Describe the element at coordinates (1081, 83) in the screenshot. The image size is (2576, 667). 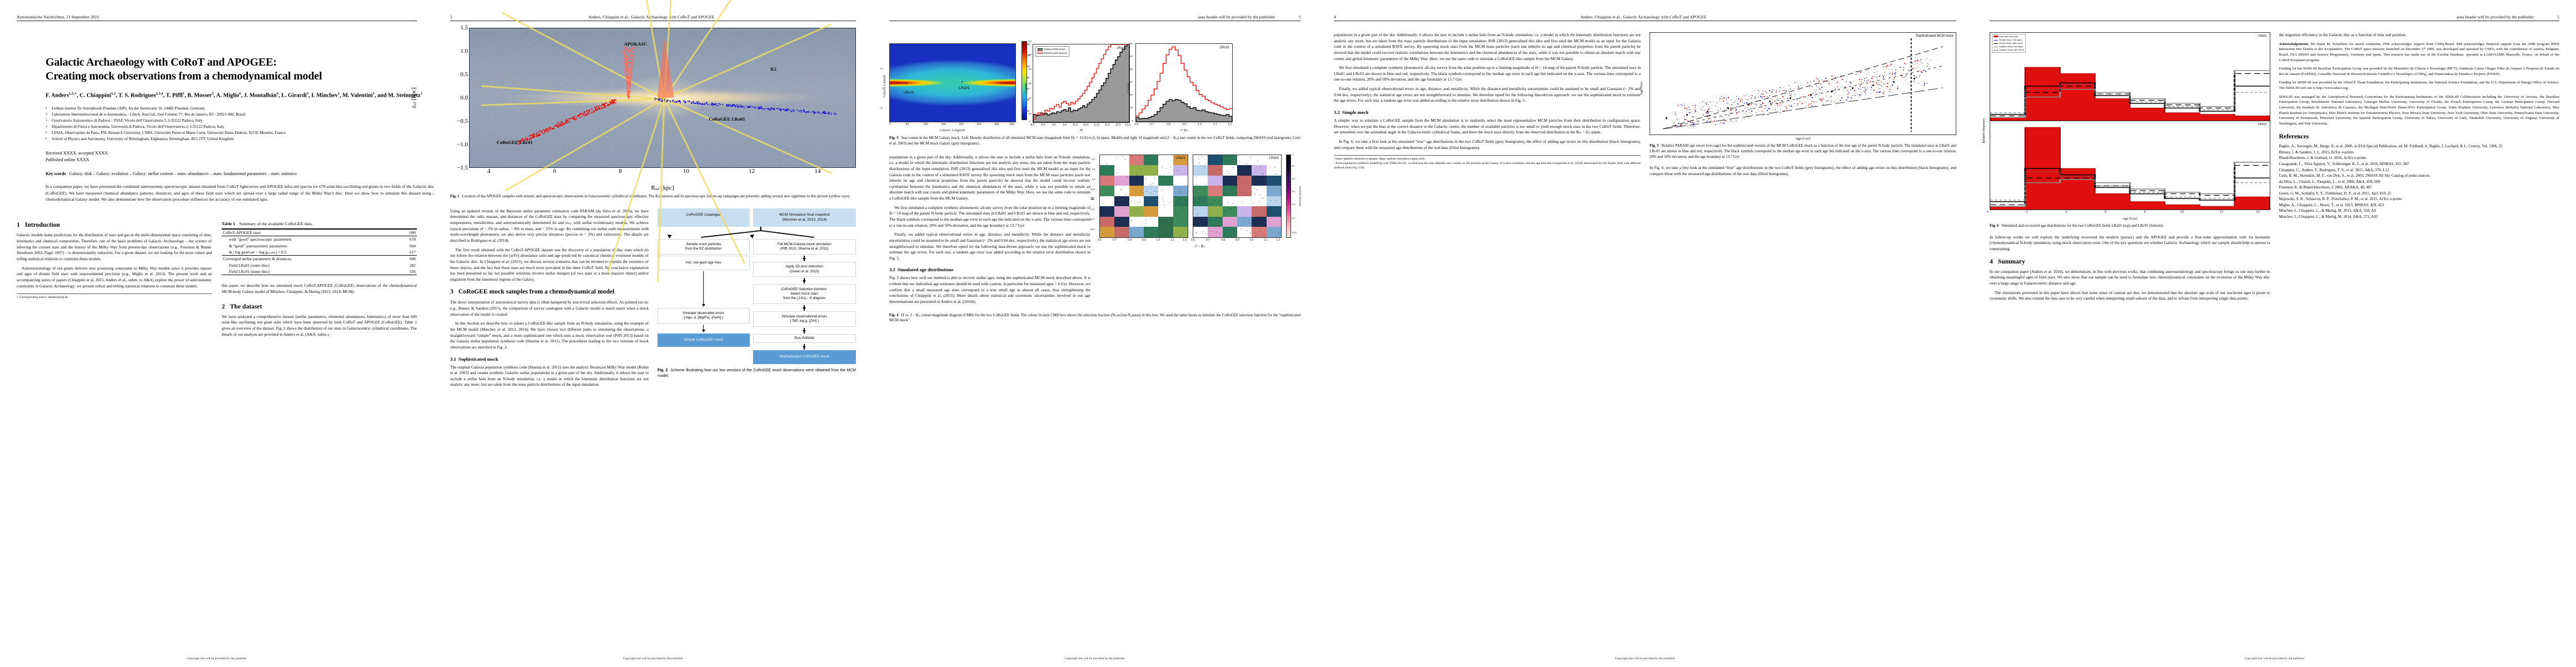
I see `hist-h-svg` at that location.